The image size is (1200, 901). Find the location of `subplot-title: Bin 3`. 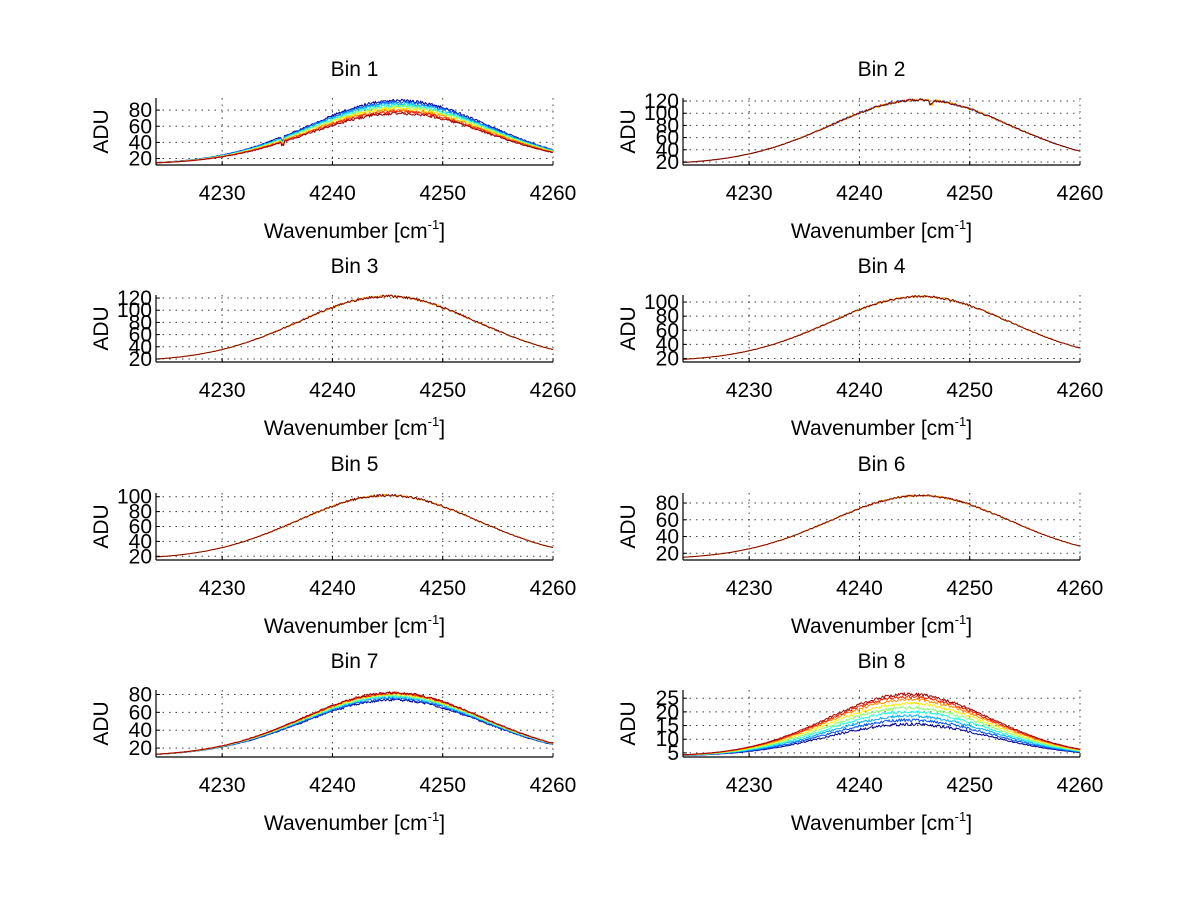

subplot-title: Bin 3 is located at coordinates (355, 266).